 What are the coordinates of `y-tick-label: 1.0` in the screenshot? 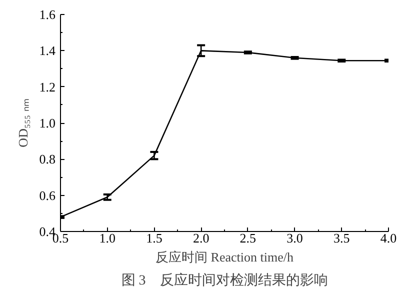 It's located at (47, 123).